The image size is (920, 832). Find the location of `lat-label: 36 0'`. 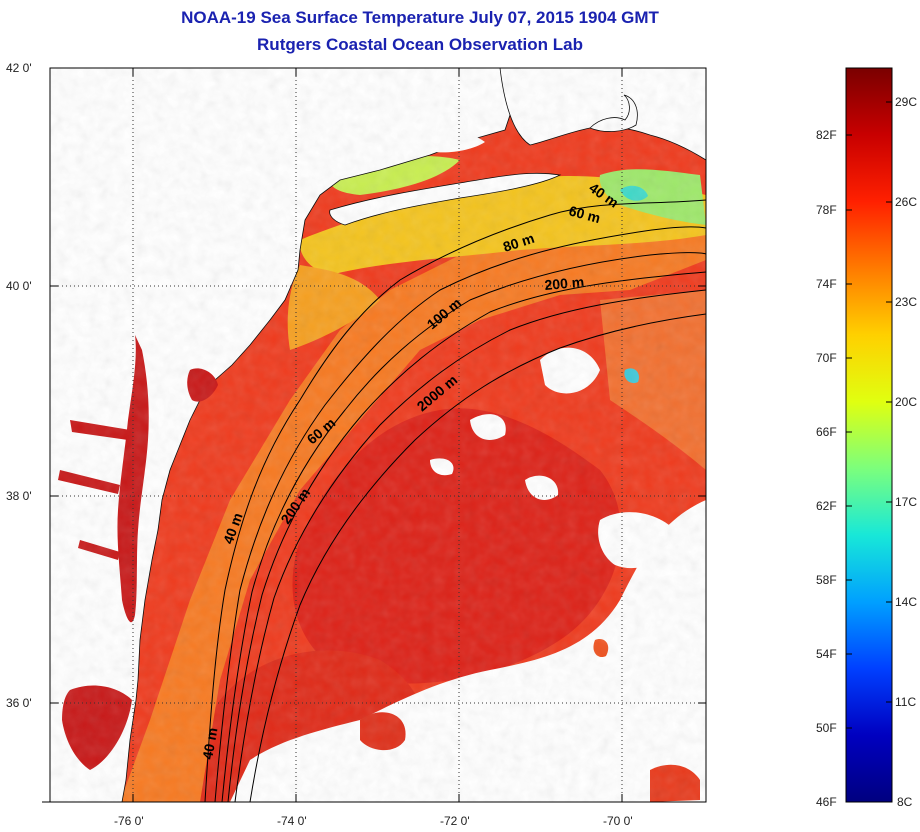

lat-label: 36 0' is located at coordinates (19, 703).